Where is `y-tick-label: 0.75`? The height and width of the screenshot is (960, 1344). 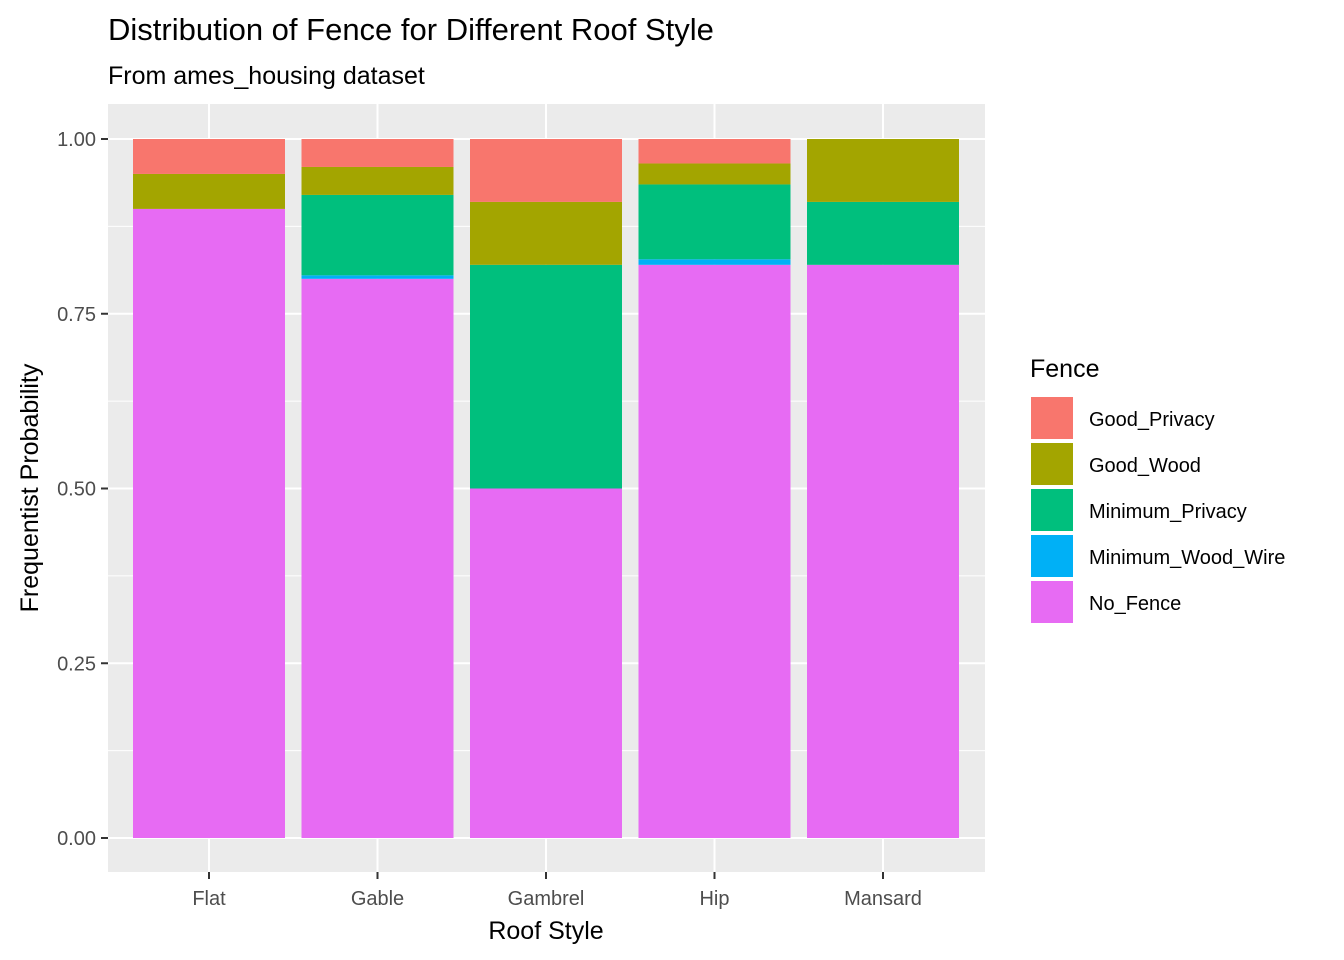
y-tick-label: 0.75 is located at coordinates (76, 315).